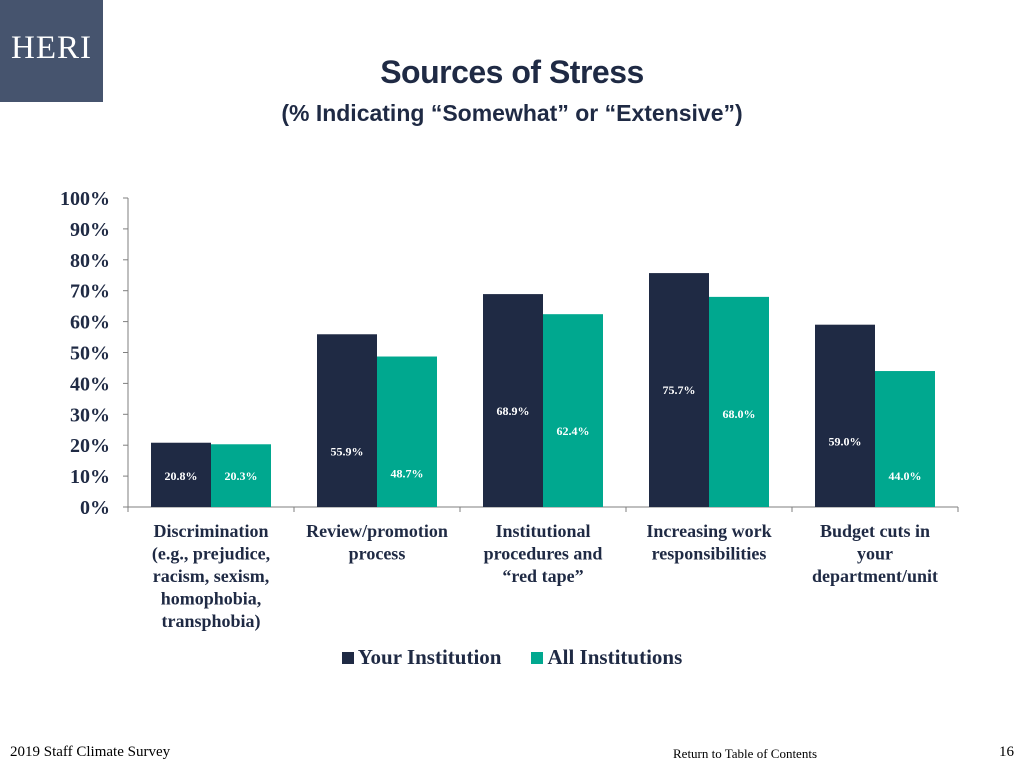 The image size is (1024, 768). Describe the element at coordinates (51, 47) in the screenshot. I see `logo-text: HERI` at that location.